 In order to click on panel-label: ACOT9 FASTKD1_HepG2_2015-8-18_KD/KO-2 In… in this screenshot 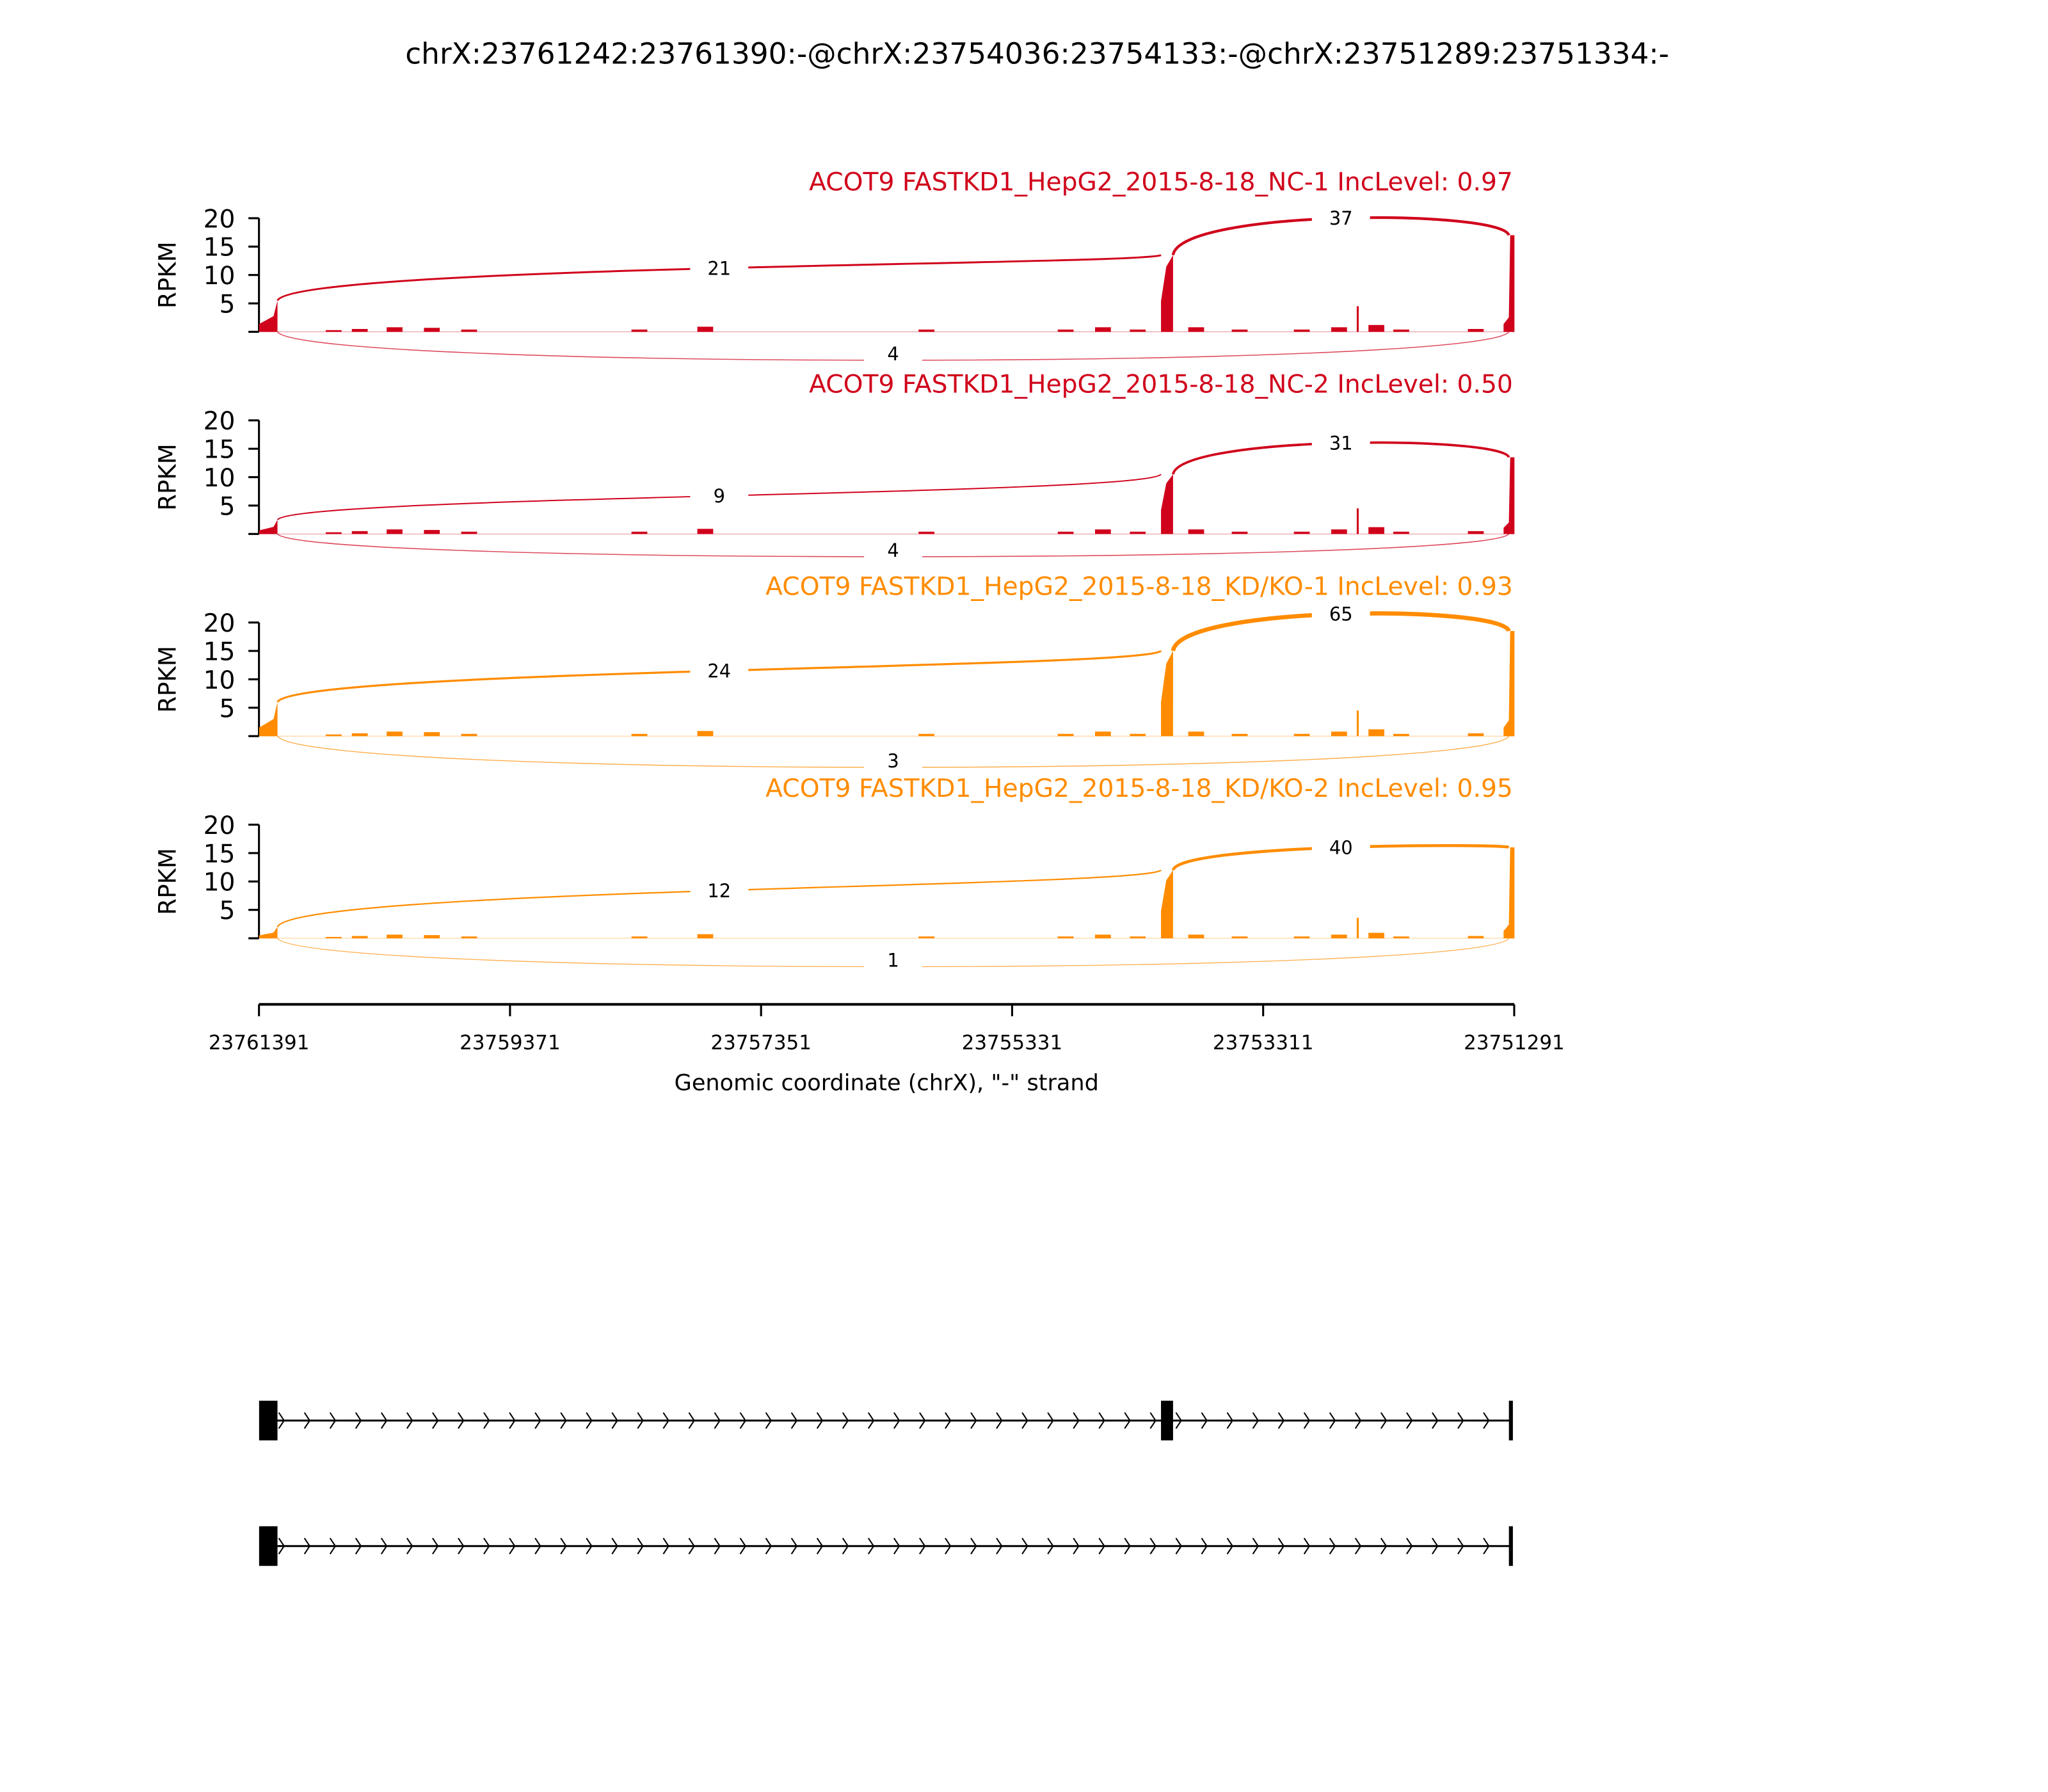, I will do `click(1139, 788)`.